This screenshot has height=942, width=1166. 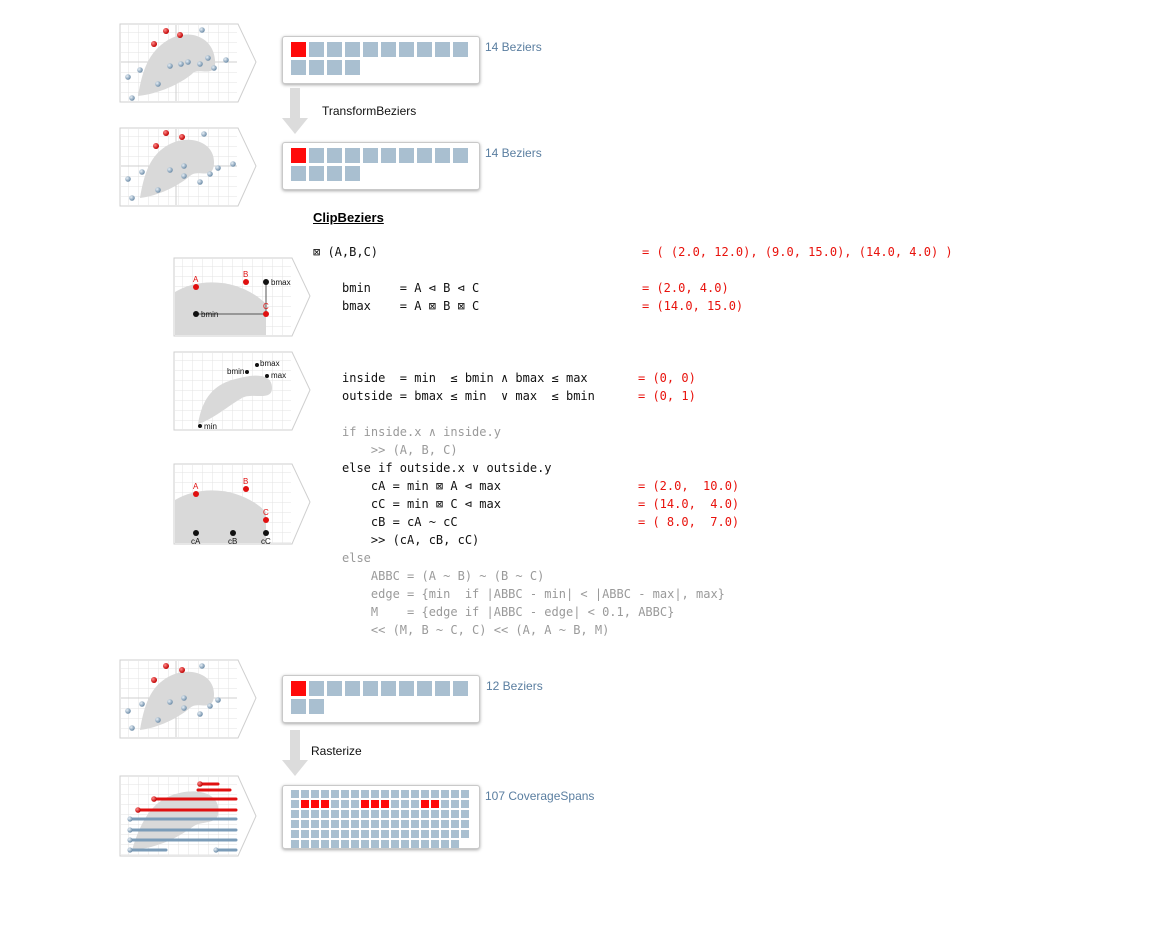 What do you see at coordinates (232, 541) in the screenshot?
I see `label-cb: cB` at bounding box center [232, 541].